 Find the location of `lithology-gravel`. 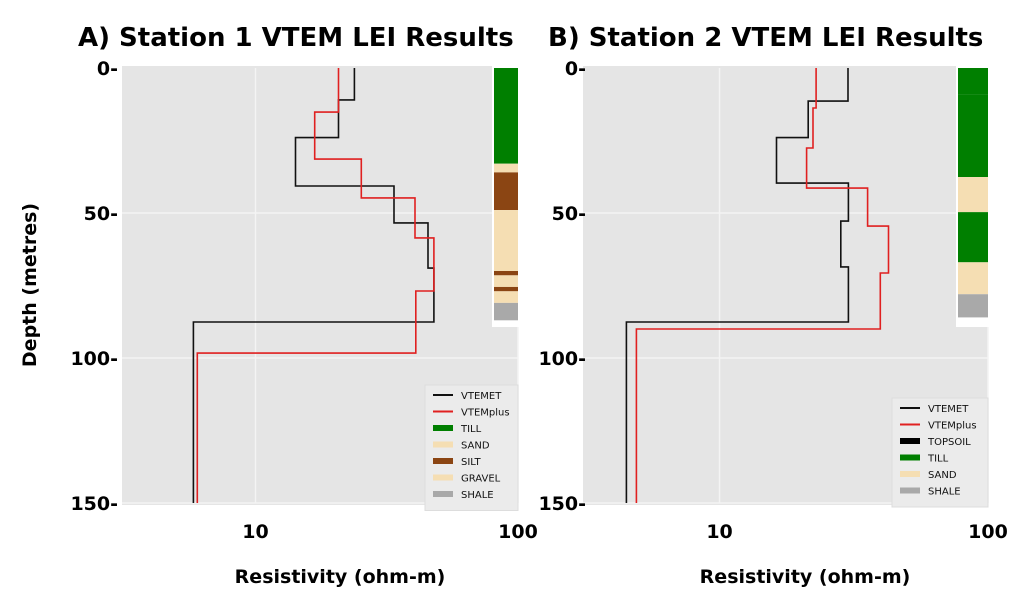

lithology-gravel is located at coordinates (506, 297).